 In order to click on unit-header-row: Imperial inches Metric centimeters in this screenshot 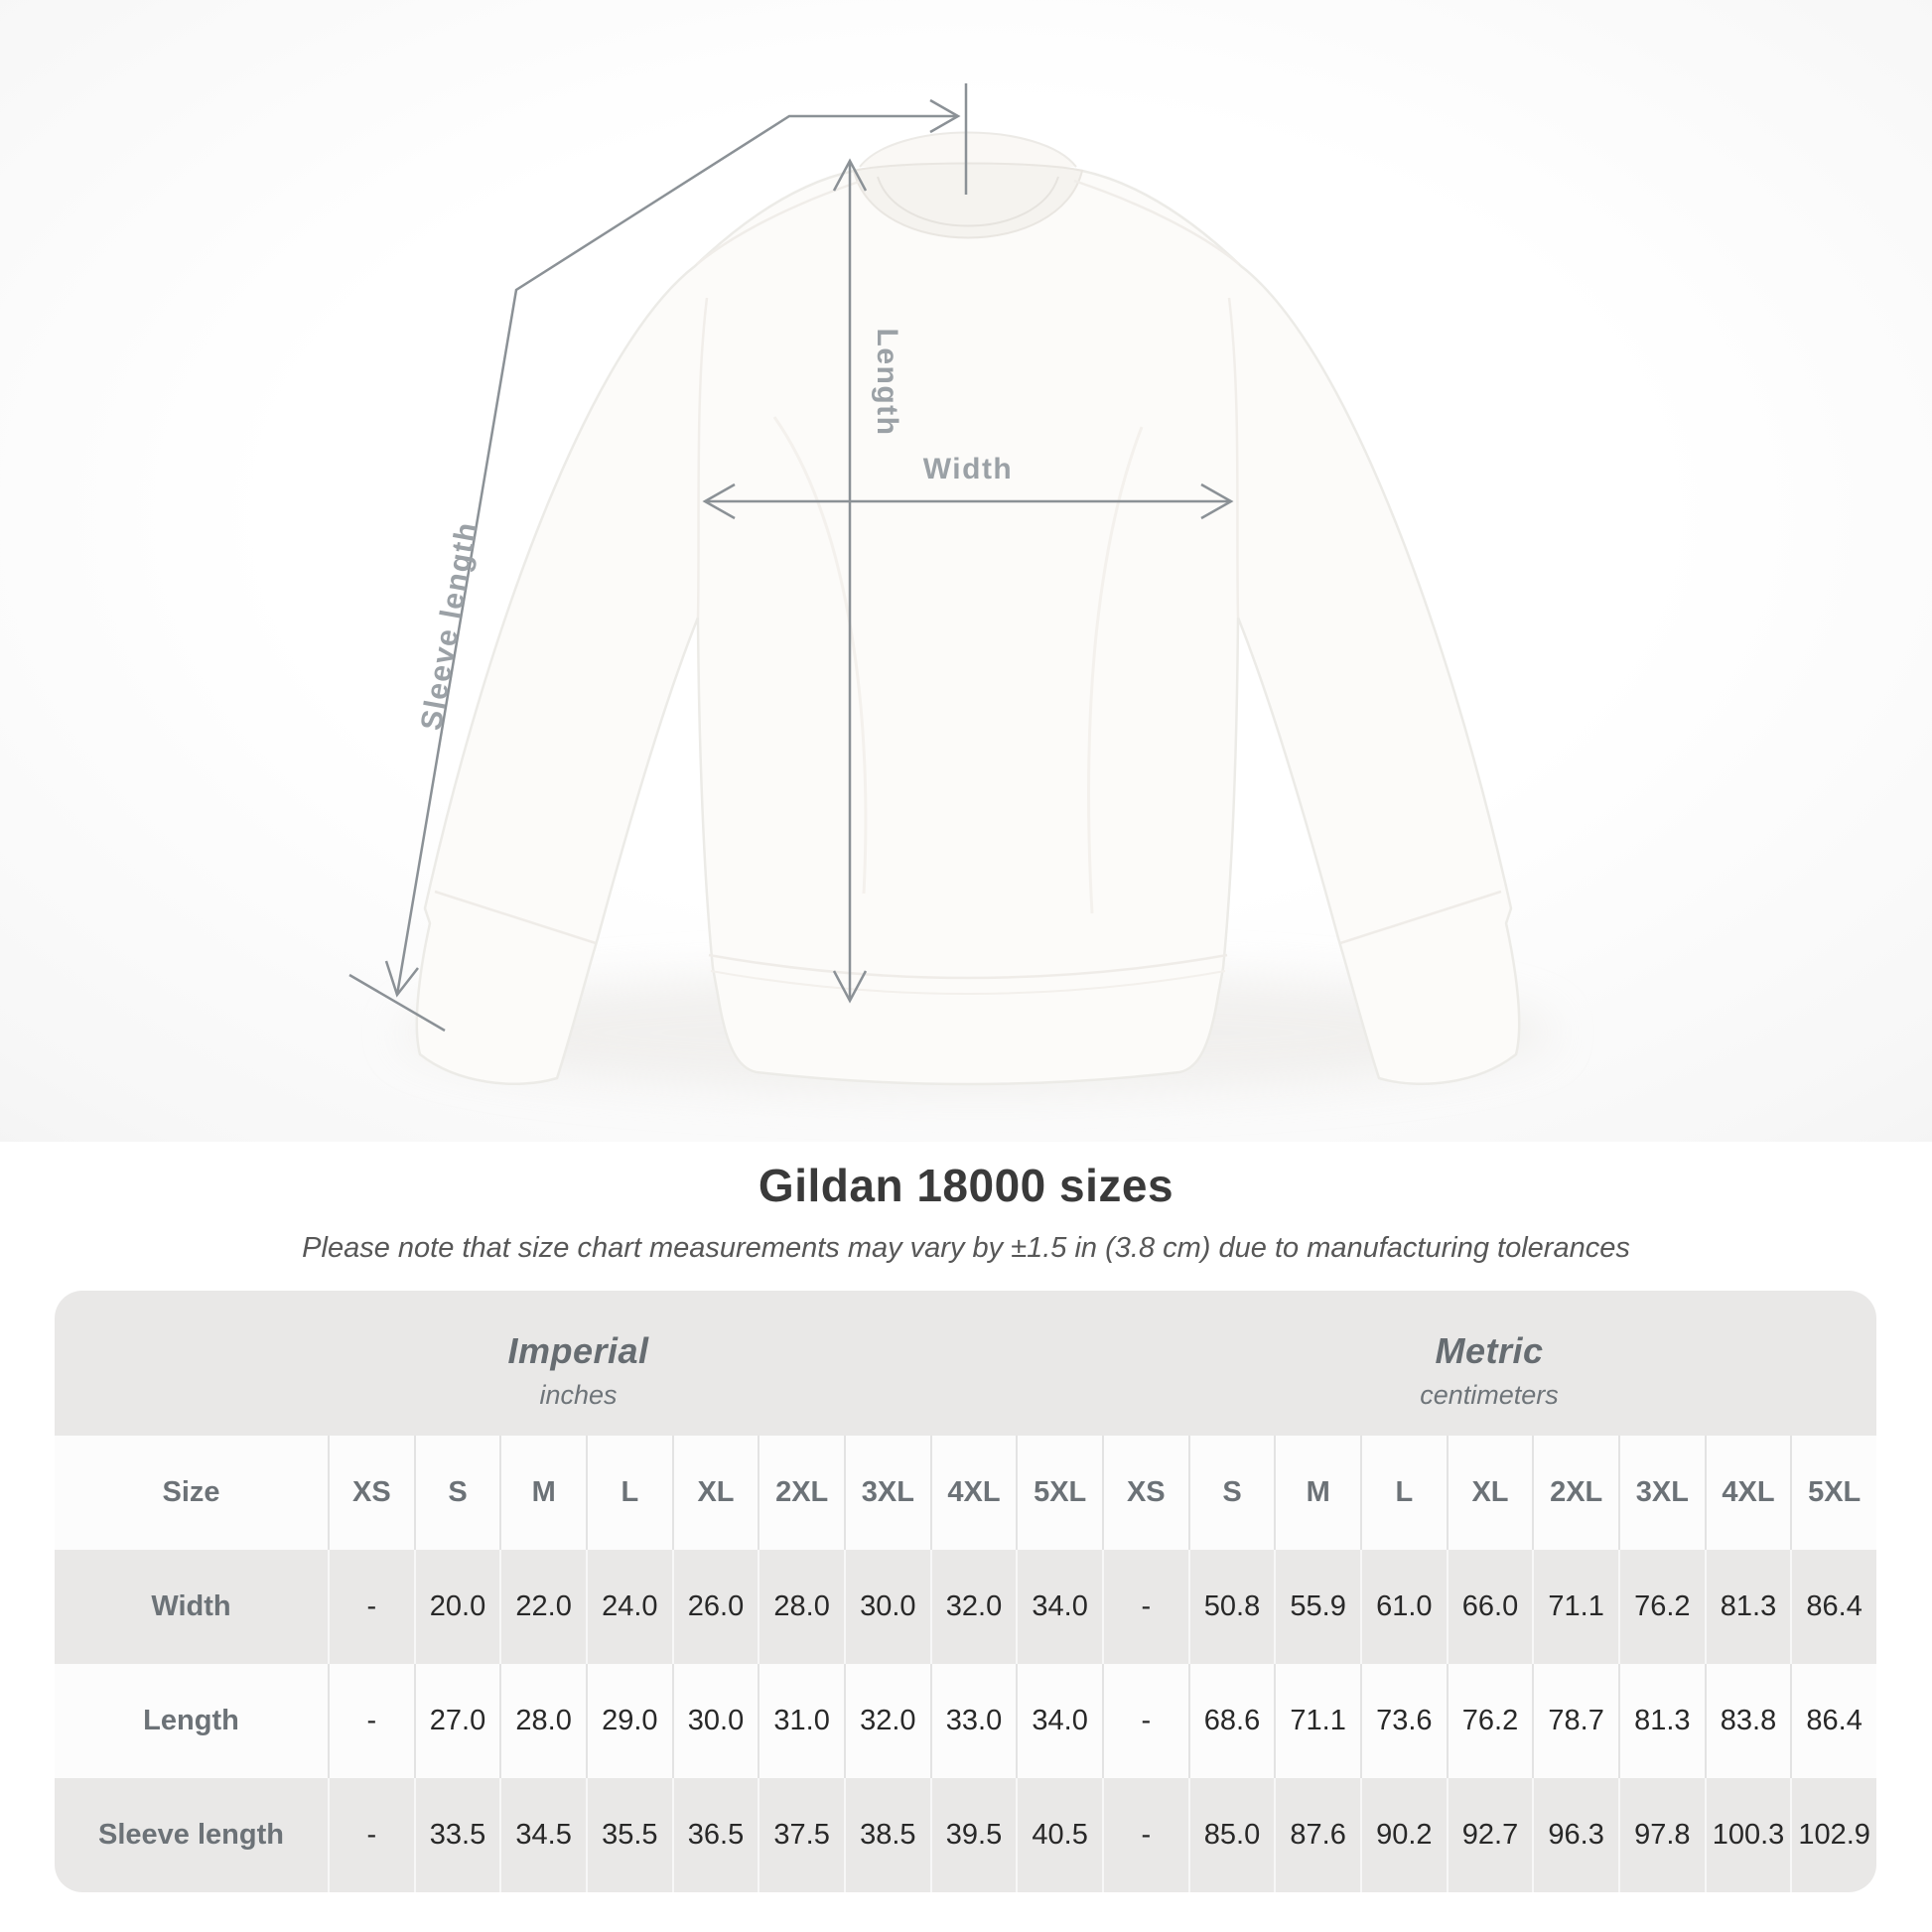, I will do `click(966, 1363)`.